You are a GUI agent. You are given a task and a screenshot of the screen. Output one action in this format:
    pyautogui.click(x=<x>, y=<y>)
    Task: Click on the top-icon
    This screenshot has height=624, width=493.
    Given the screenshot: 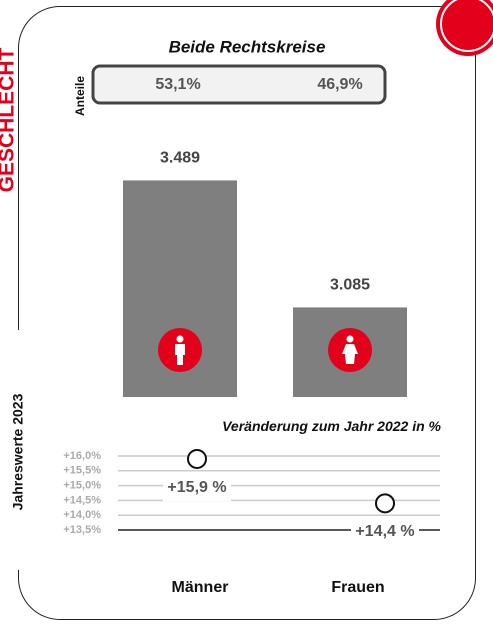 What is the action you would take?
    pyautogui.click(x=464, y=28)
    